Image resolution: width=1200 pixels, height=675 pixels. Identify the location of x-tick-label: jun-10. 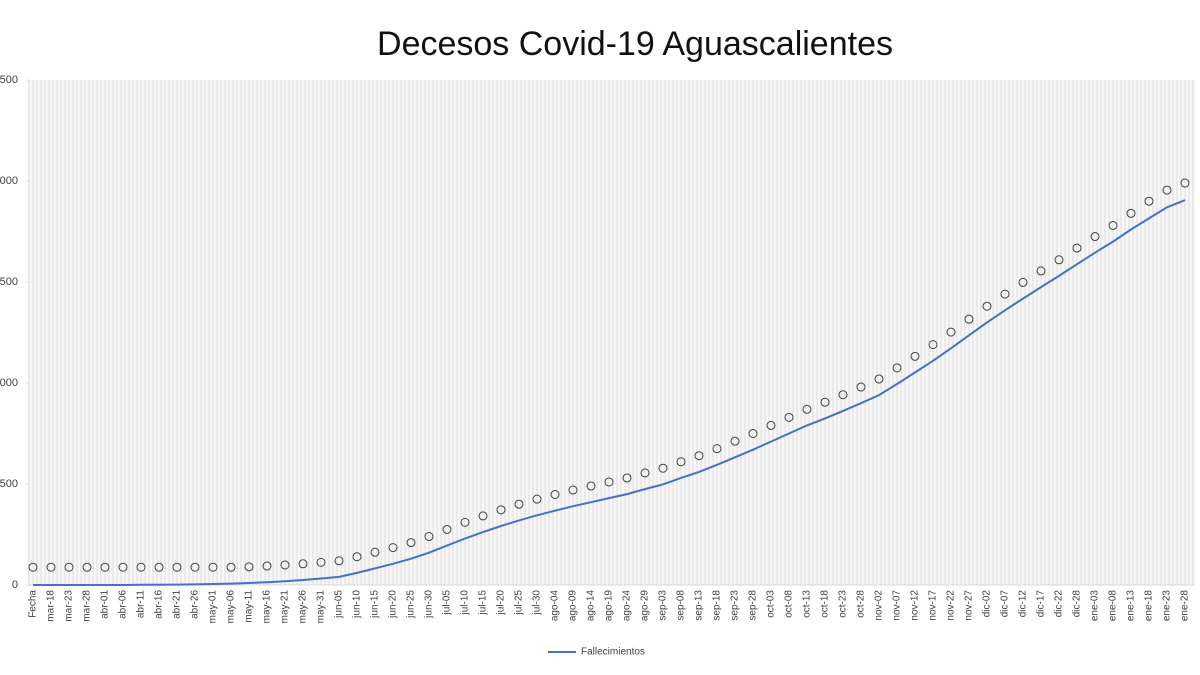
(357, 604).